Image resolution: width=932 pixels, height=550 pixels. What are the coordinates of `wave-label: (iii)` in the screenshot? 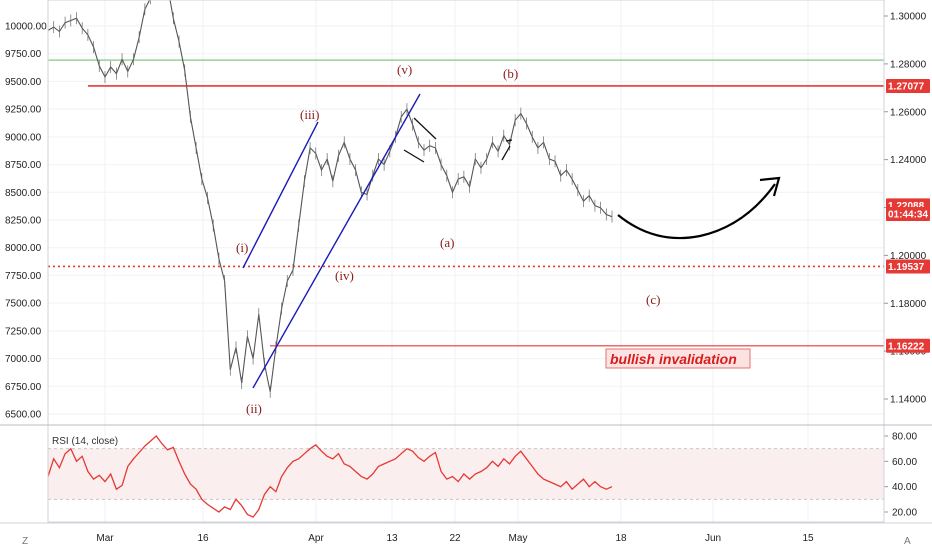 It's located at (310, 114).